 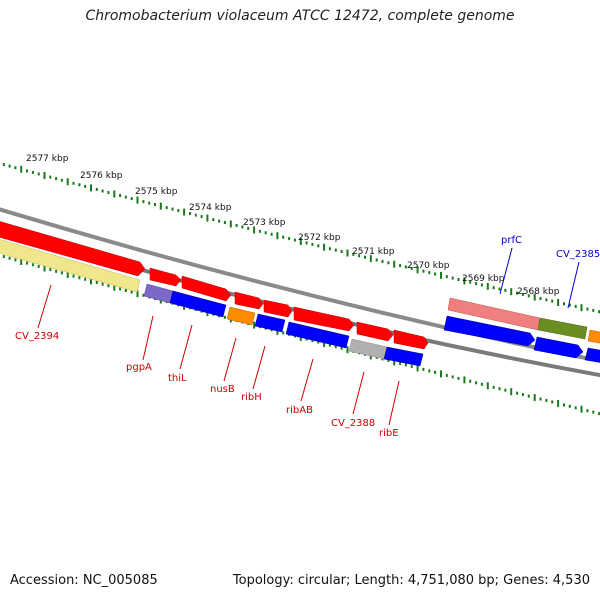 What do you see at coordinates (270, 323) in the screenshot?
I see `gene-ribH-reverse` at bounding box center [270, 323].